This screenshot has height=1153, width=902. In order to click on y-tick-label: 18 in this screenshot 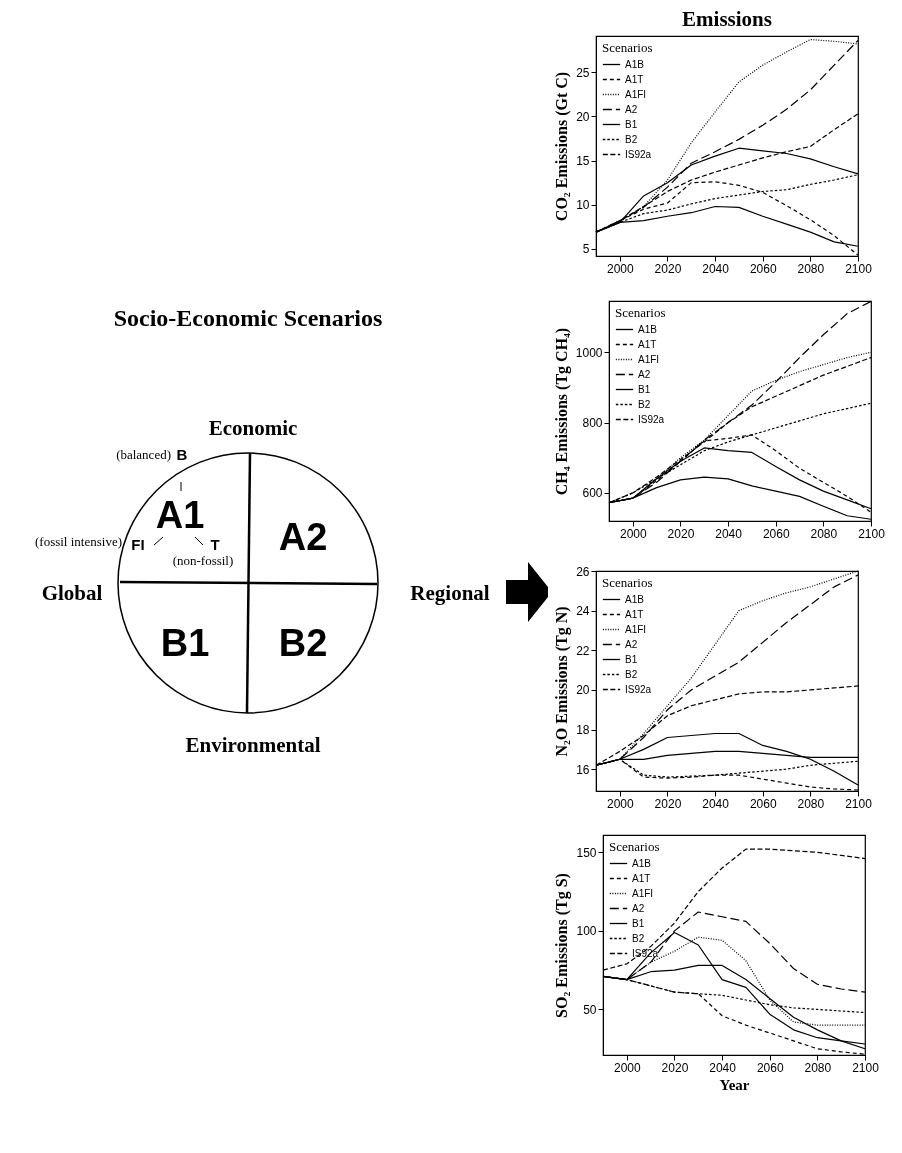, I will do `click(583, 730)`.